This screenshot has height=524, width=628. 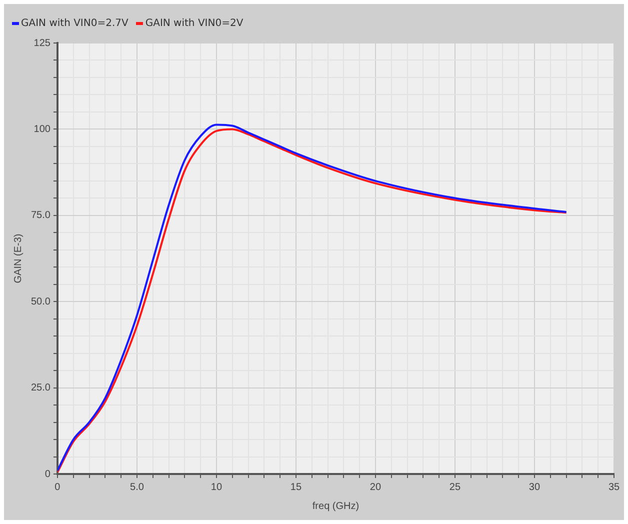 I want to click on y-tick-label: 125, so click(x=42, y=43).